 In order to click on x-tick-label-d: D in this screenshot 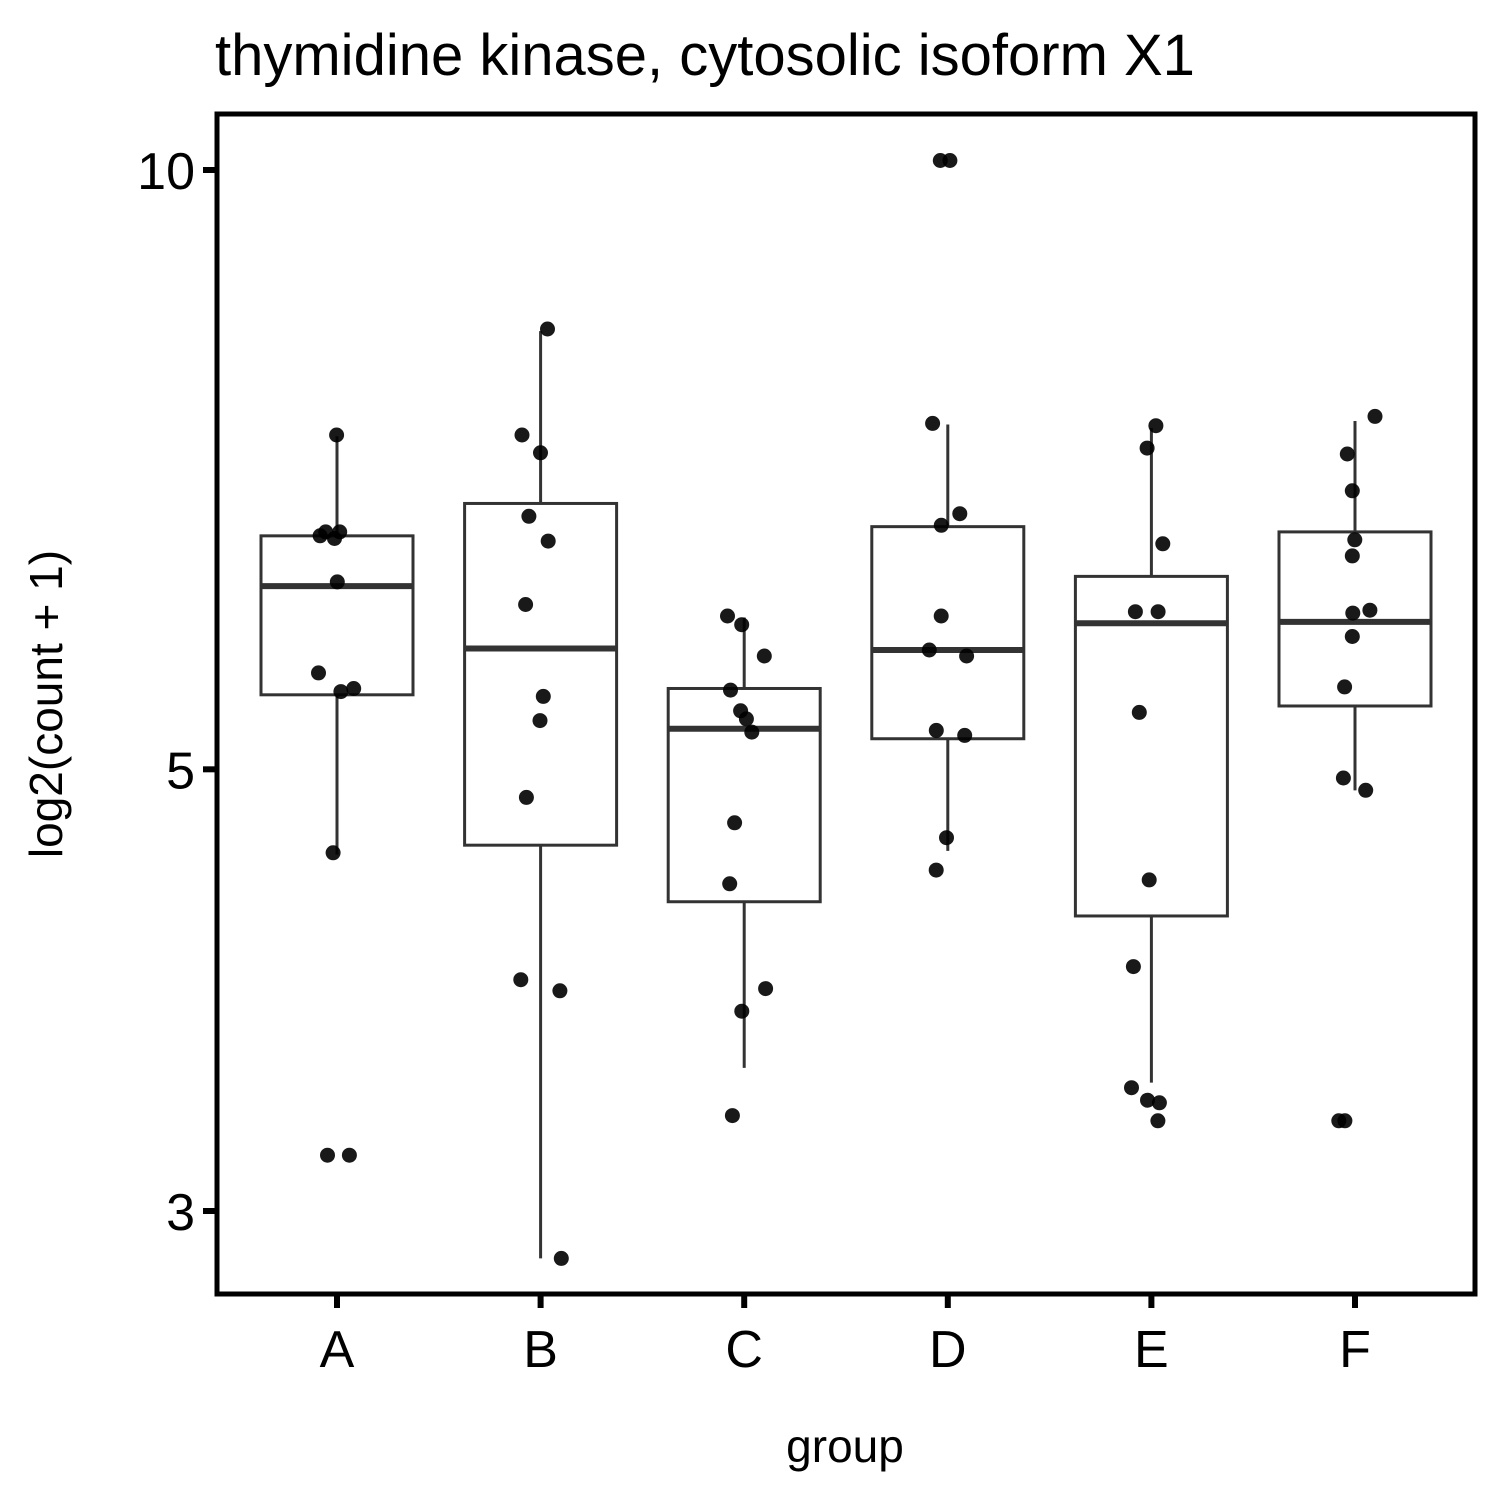, I will do `click(948, 1350)`.